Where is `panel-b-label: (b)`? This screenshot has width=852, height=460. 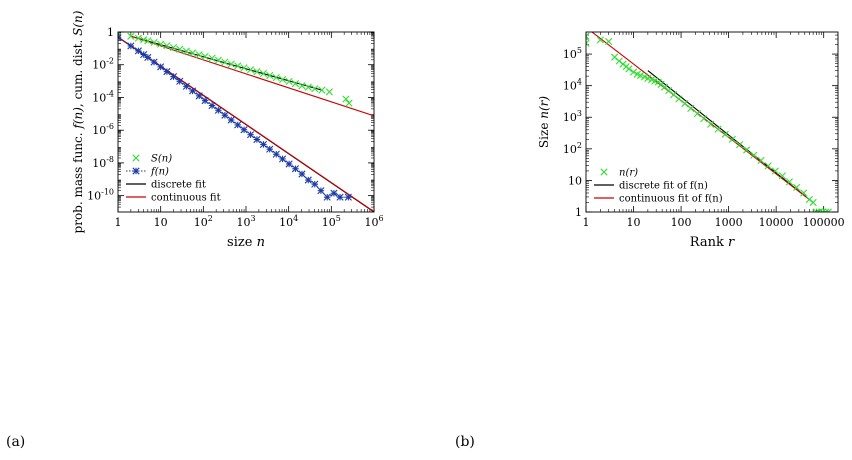
panel-b-label: (b) is located at coordinates (465, 442).